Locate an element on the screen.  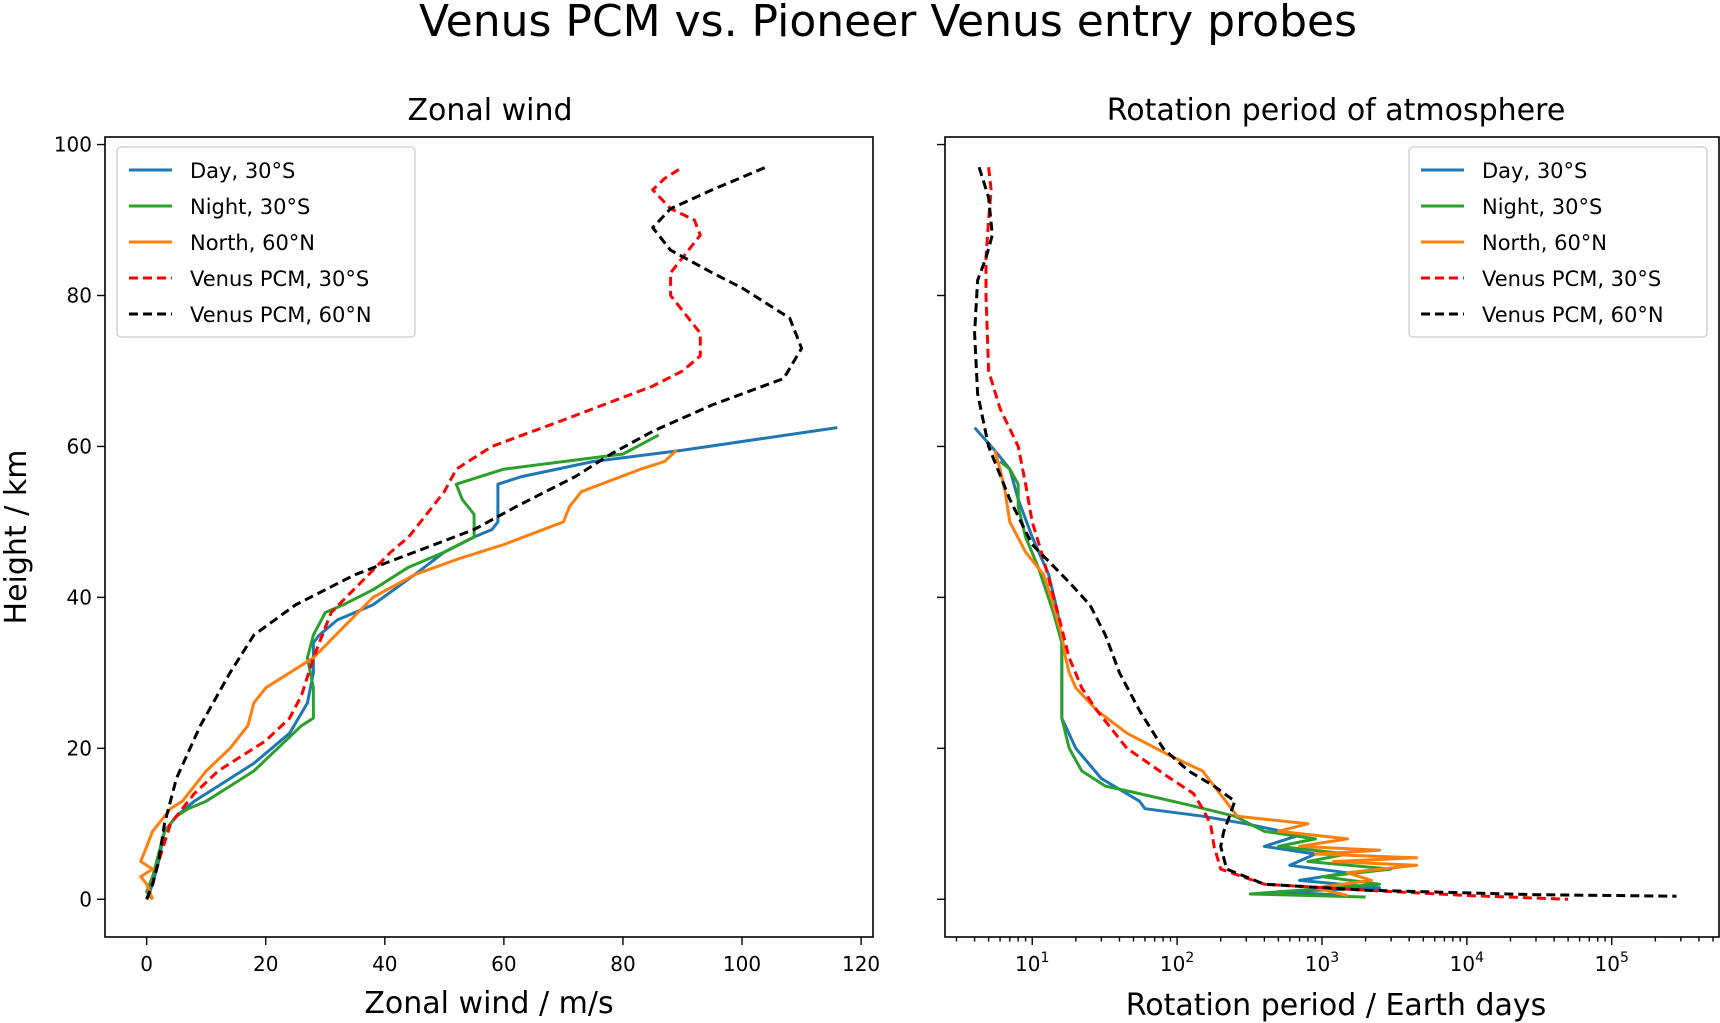
x-tick-label-100: 102 is located at coordinates (1177, 963).